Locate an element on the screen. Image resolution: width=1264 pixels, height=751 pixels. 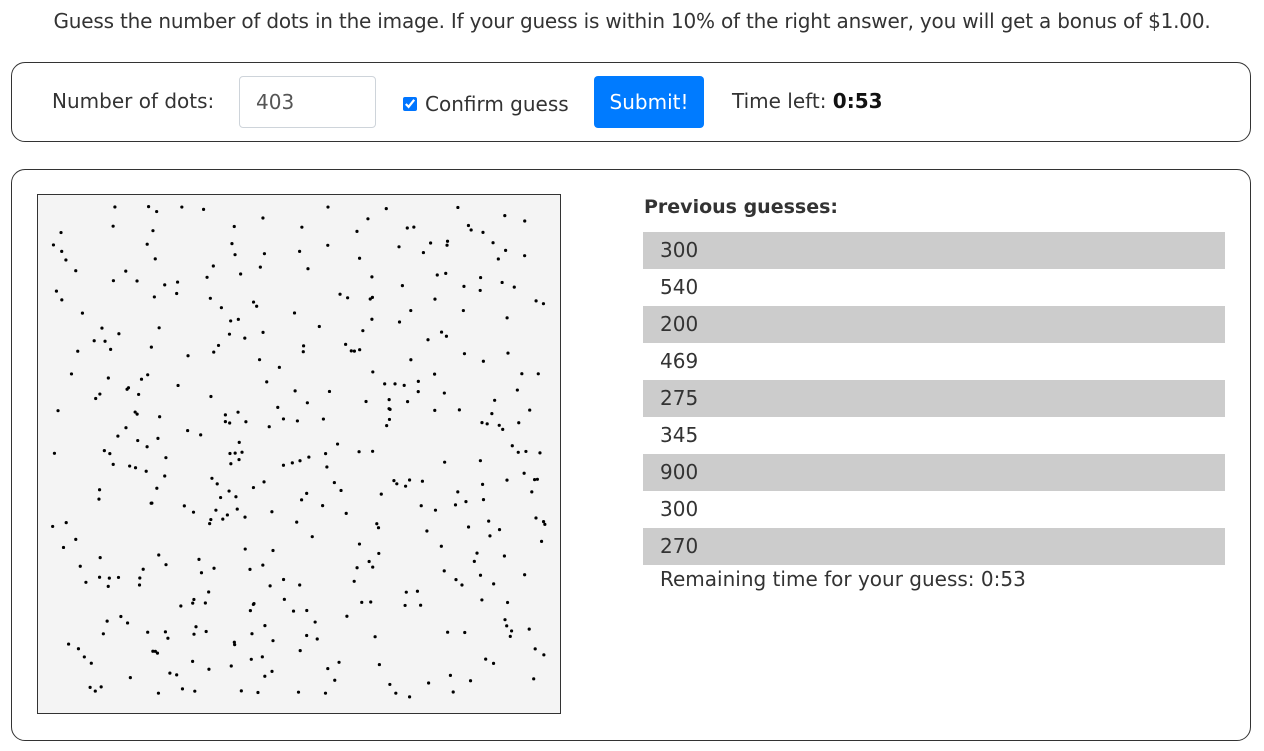
time-left-label: Time left: is located at coordinates (779, 101).